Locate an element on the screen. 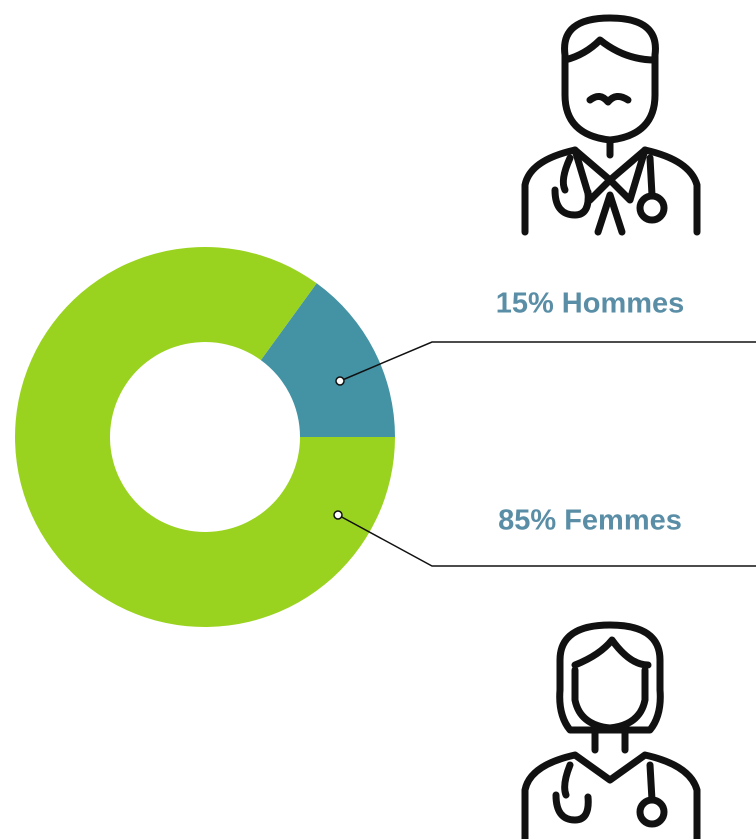 The height and width of the screenshot is (839, 756). slice-label: 15% Hommes is located at coordinates (590, 304).